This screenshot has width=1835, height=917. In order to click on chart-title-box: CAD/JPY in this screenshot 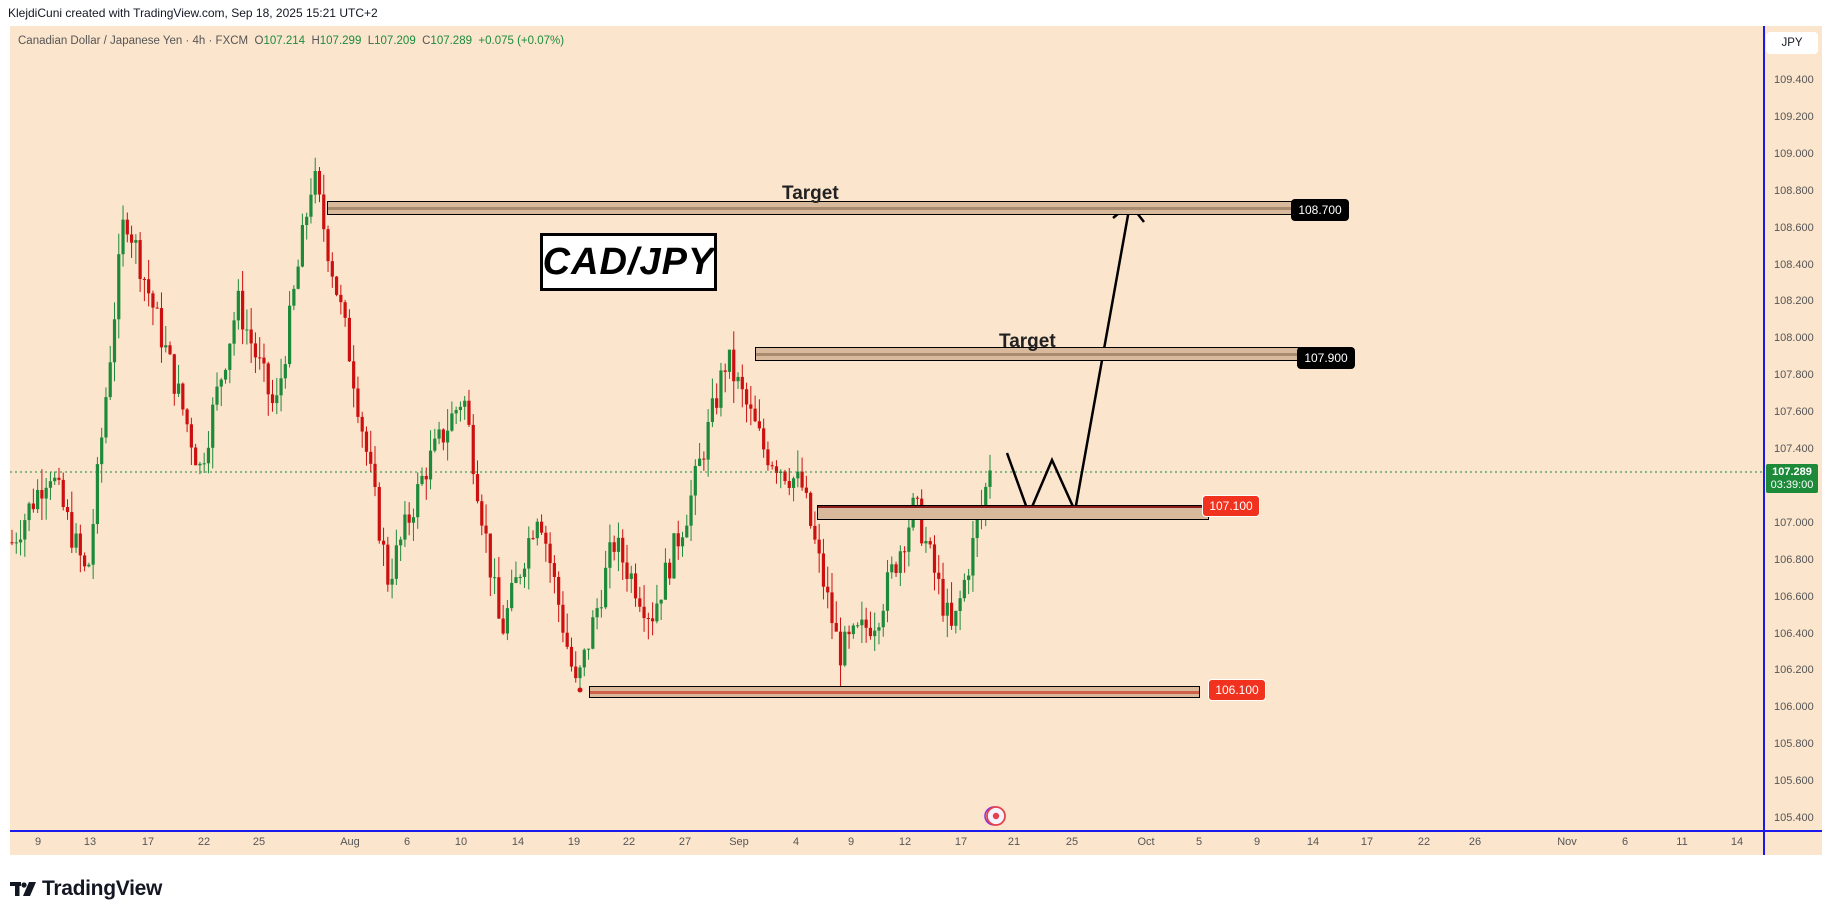, I will do `click(628, 262)`.